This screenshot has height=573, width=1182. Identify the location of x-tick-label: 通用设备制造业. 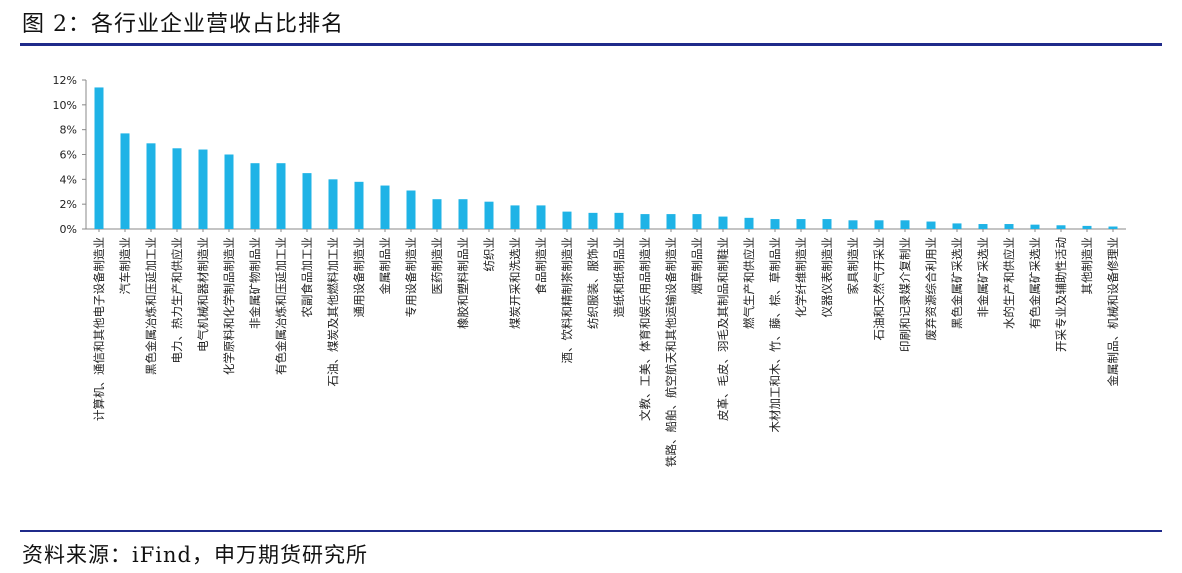
(359, 277).